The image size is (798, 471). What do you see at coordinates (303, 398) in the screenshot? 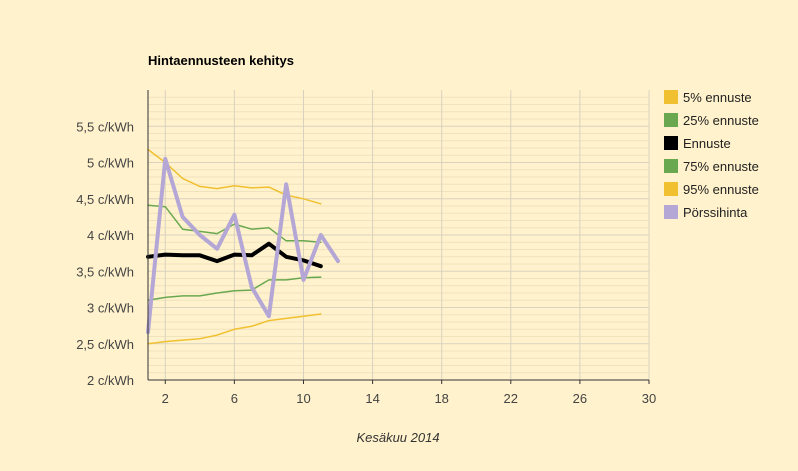
I see `x-tick-label: 10` at bounding box center [303, 398].